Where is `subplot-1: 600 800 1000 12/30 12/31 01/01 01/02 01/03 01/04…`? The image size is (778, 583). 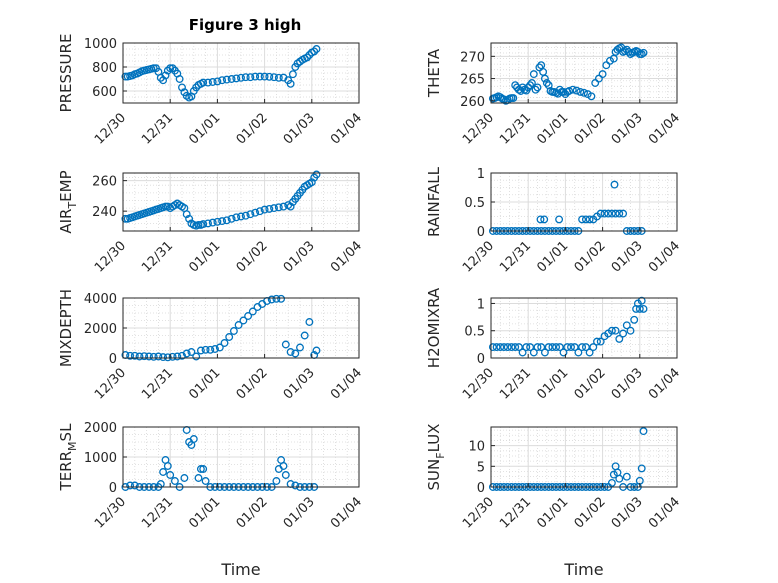 subplot-1: 600 800 1000 12/30 12/31 01/01 01/02 01/03 01/04… is located at coordinates (211, 91).